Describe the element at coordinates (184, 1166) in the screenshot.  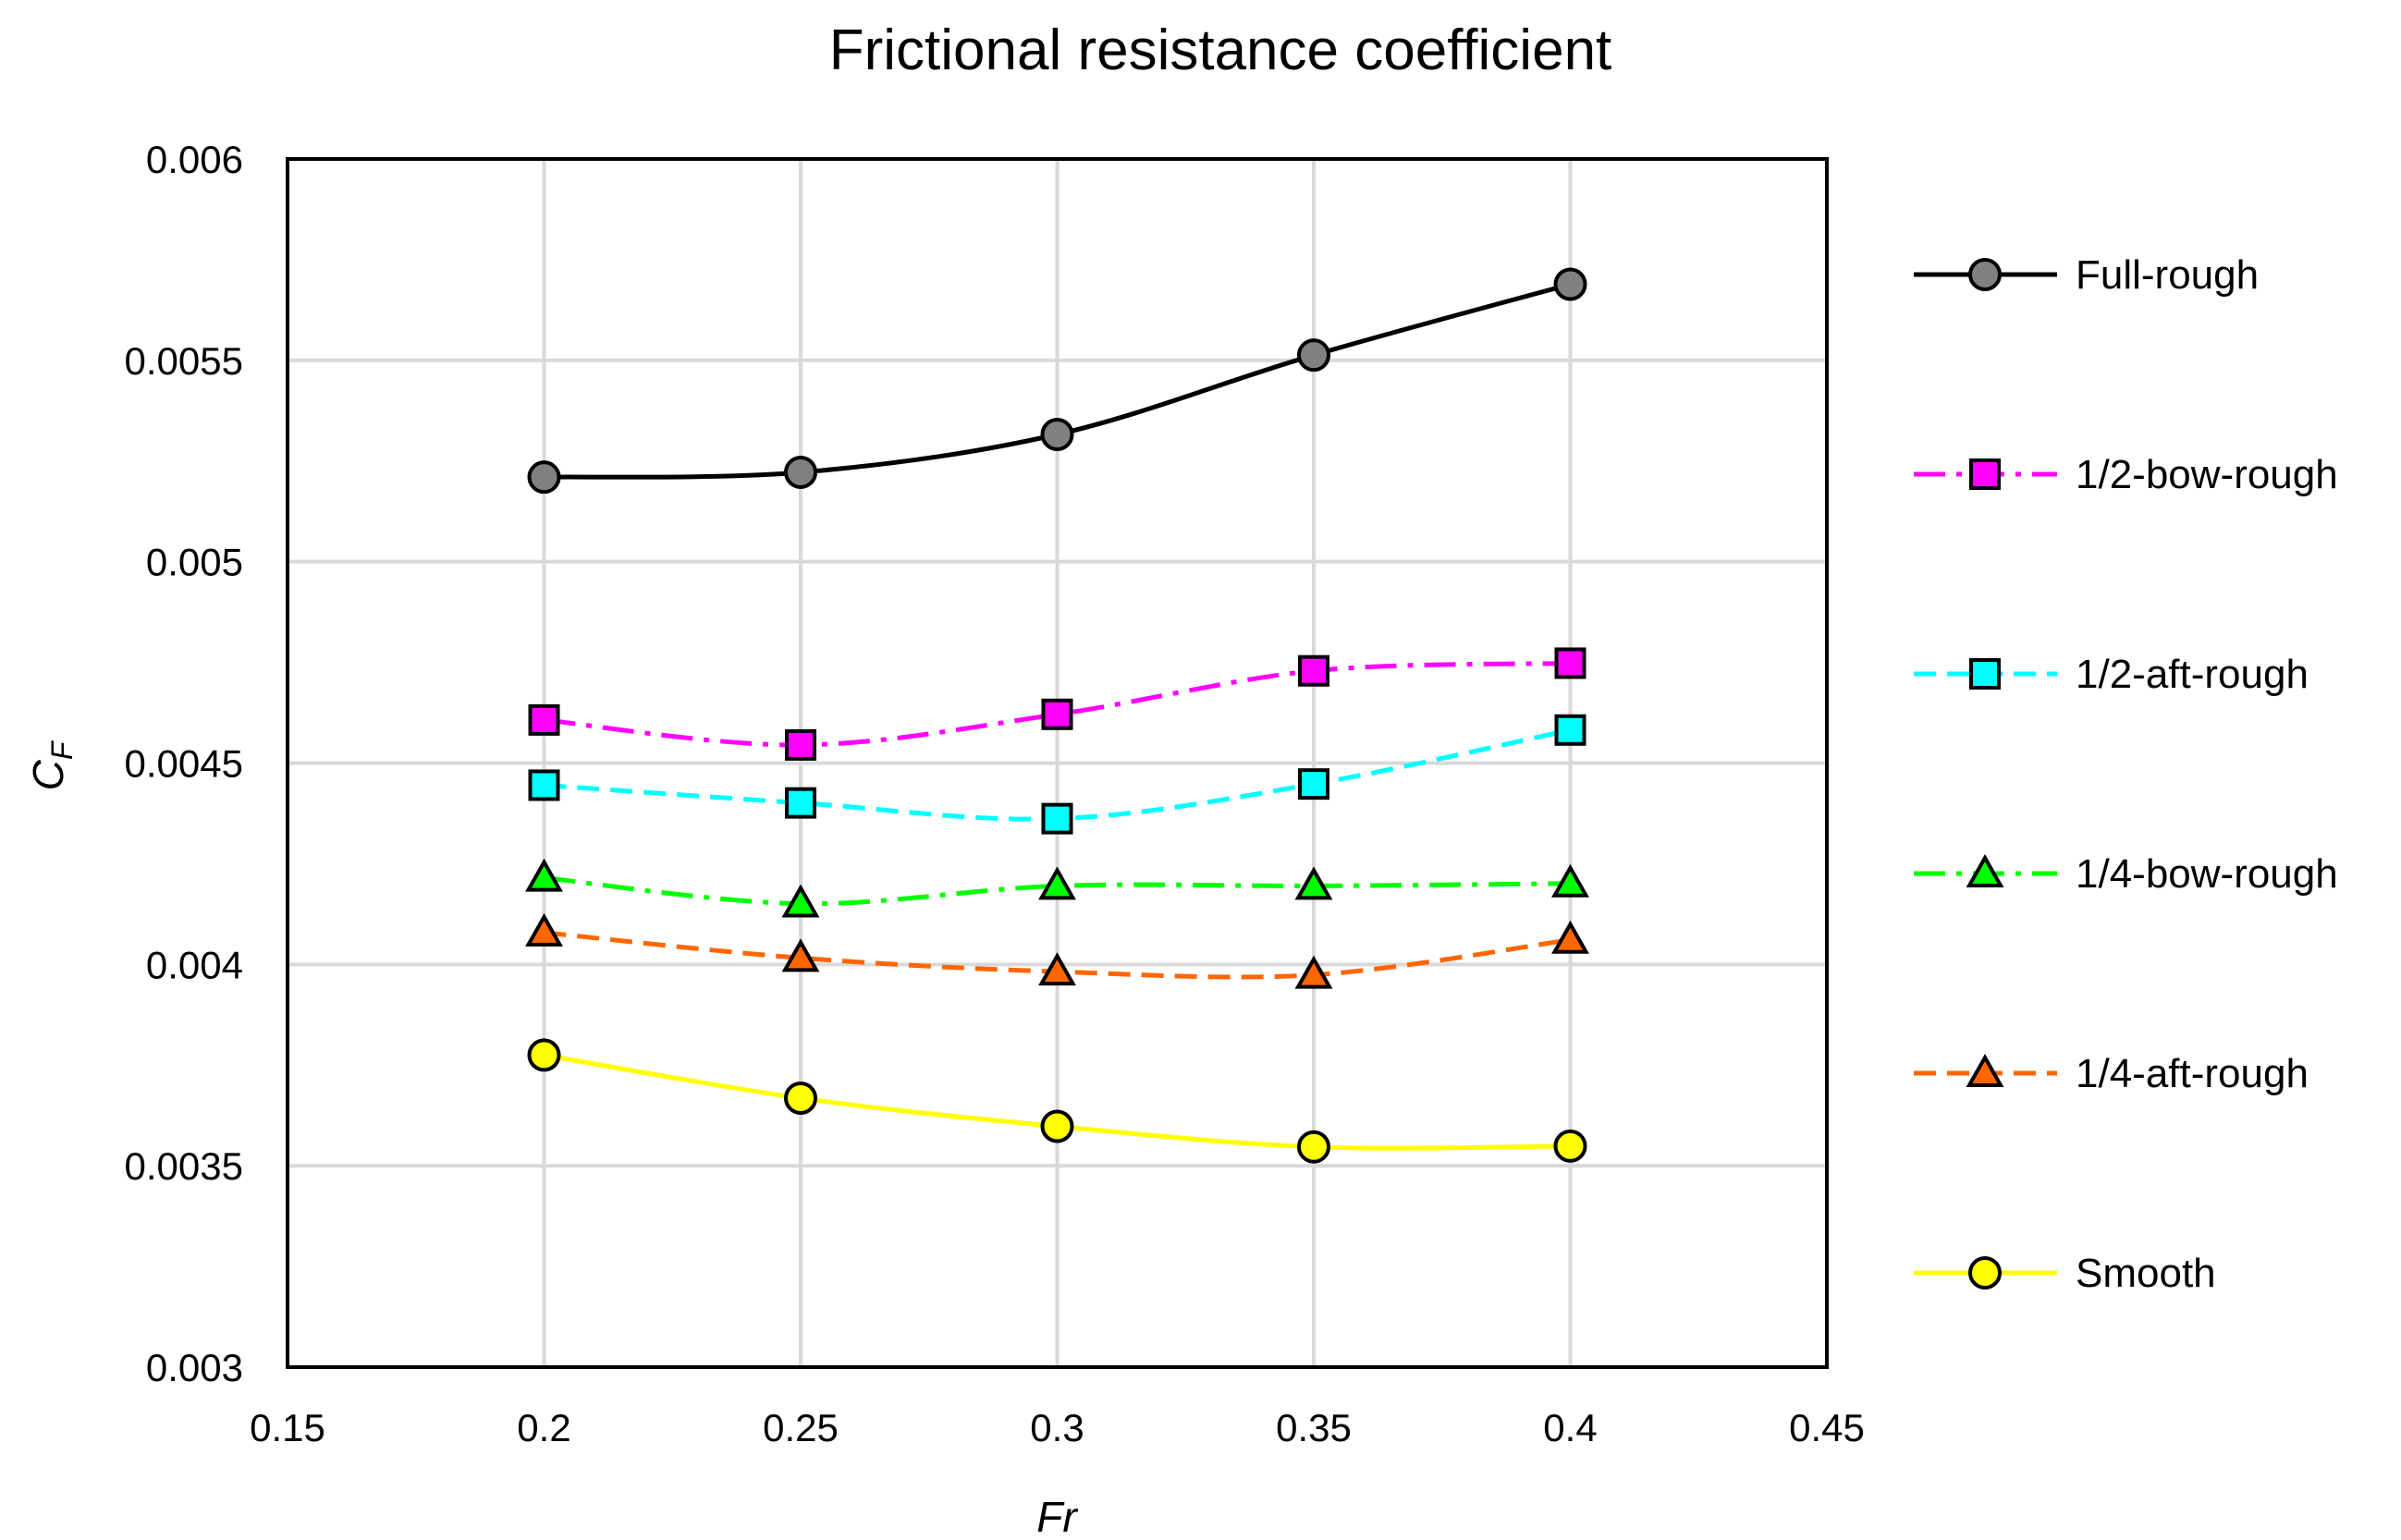
I see `y-tick-label: 0.0035` at that location.